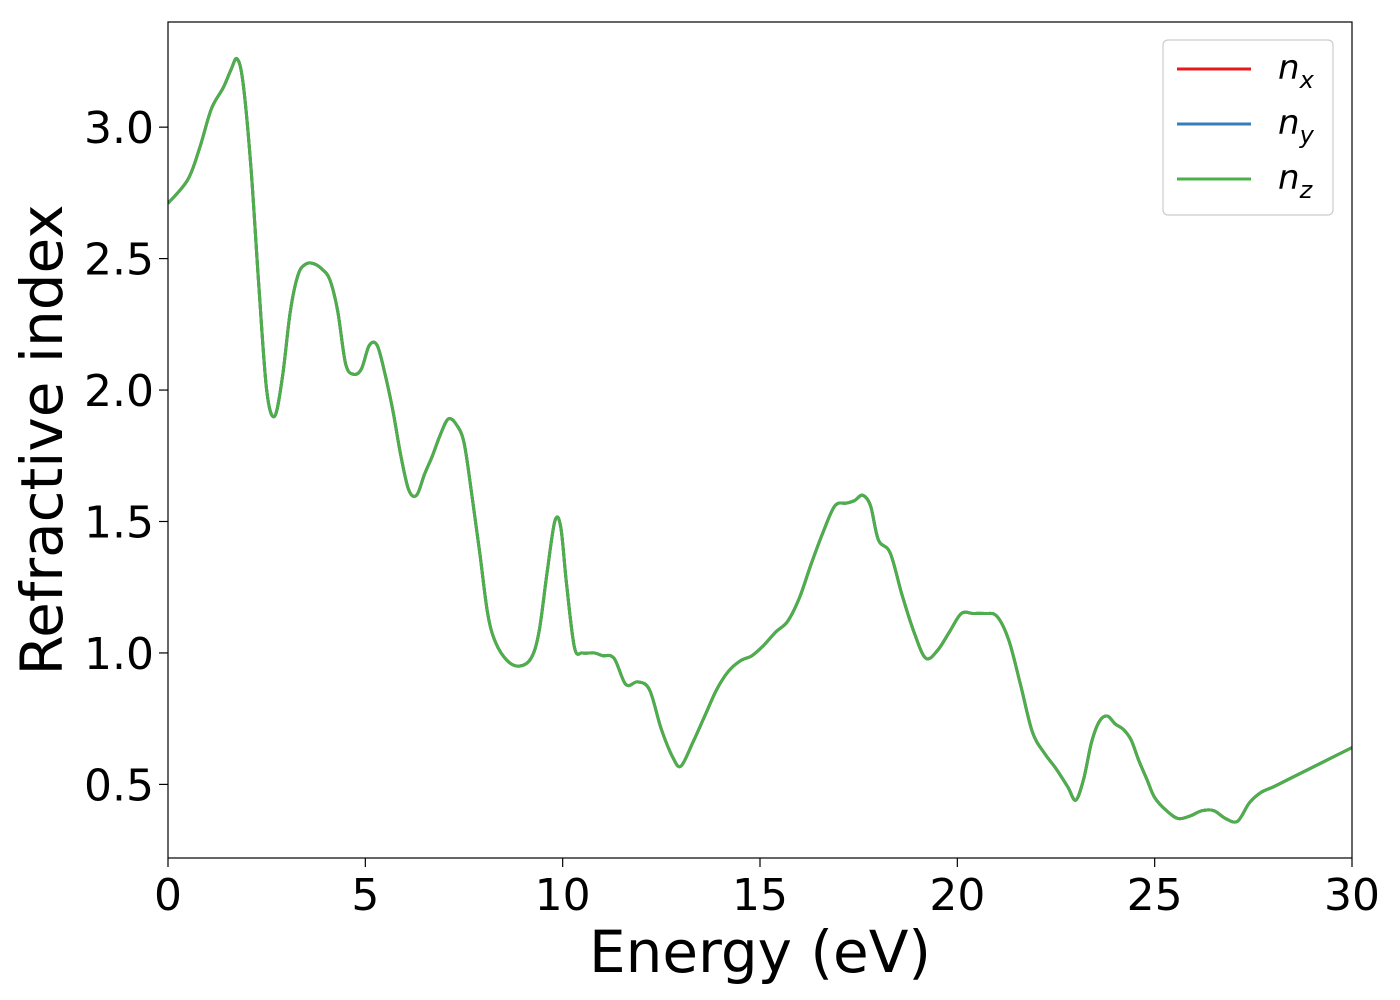 The image size is (1400, 1000). What do you see at coordinates (760, 952) in the screenshot?
I see `x-axis-title: Energy (eV)` at bounding box center [760, 952].